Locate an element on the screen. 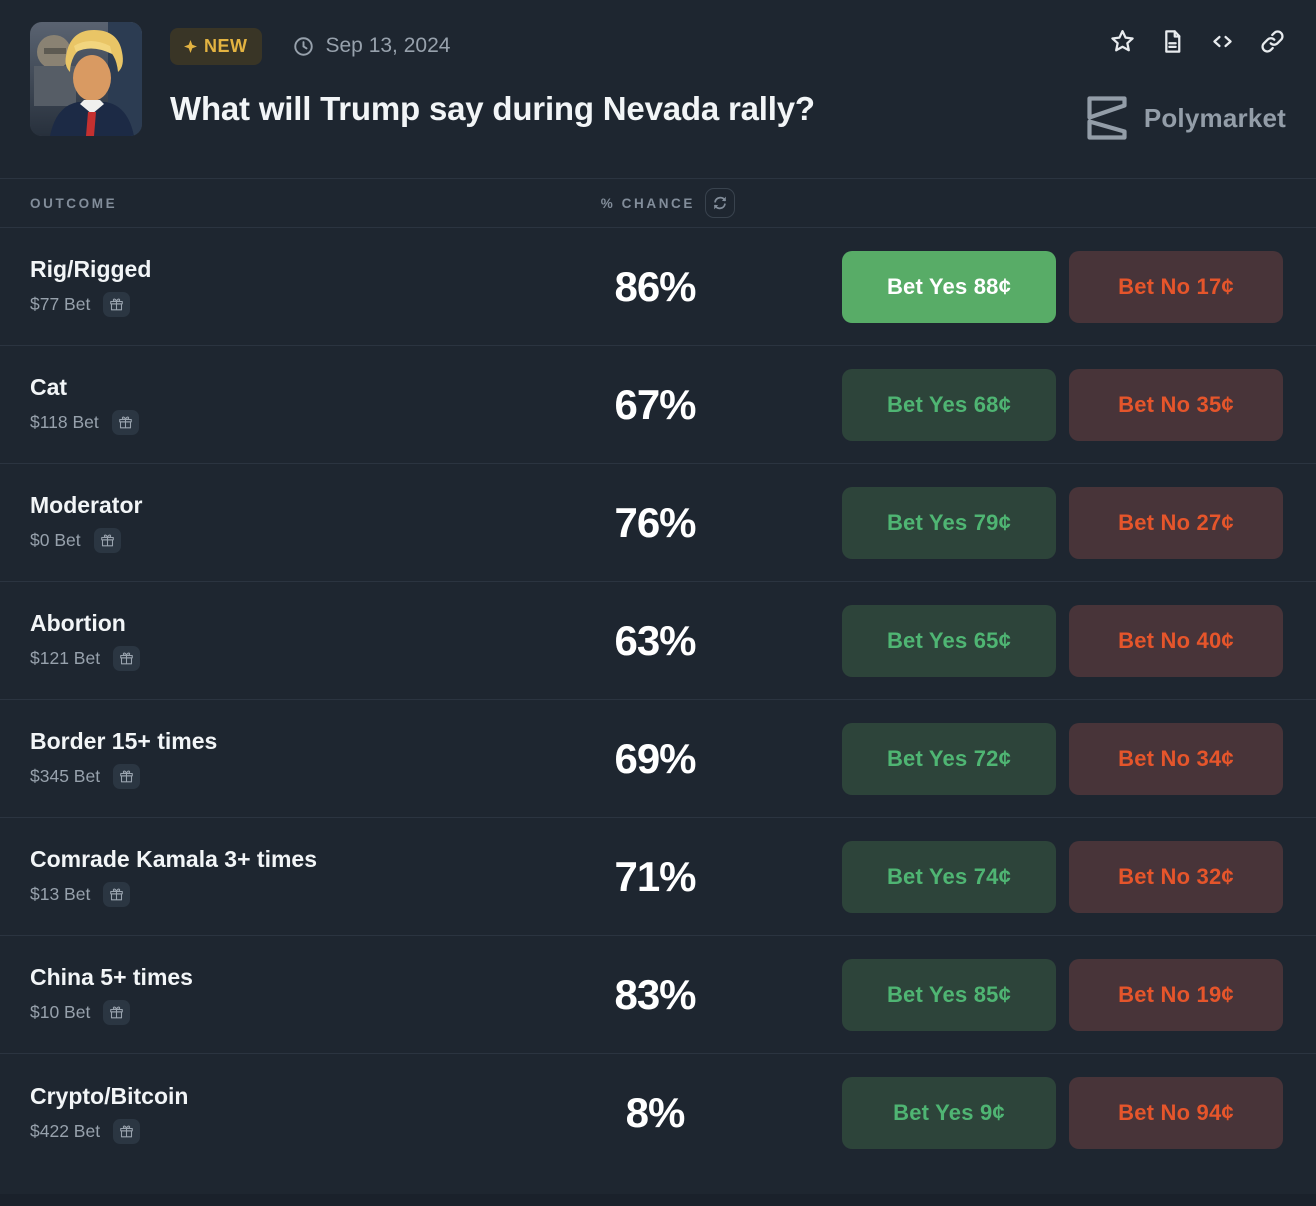 The width and height of the screenshot is (1316, 1206). outcome-row: Abortion $121 Bet 63% is located at coordinates (658, 641).